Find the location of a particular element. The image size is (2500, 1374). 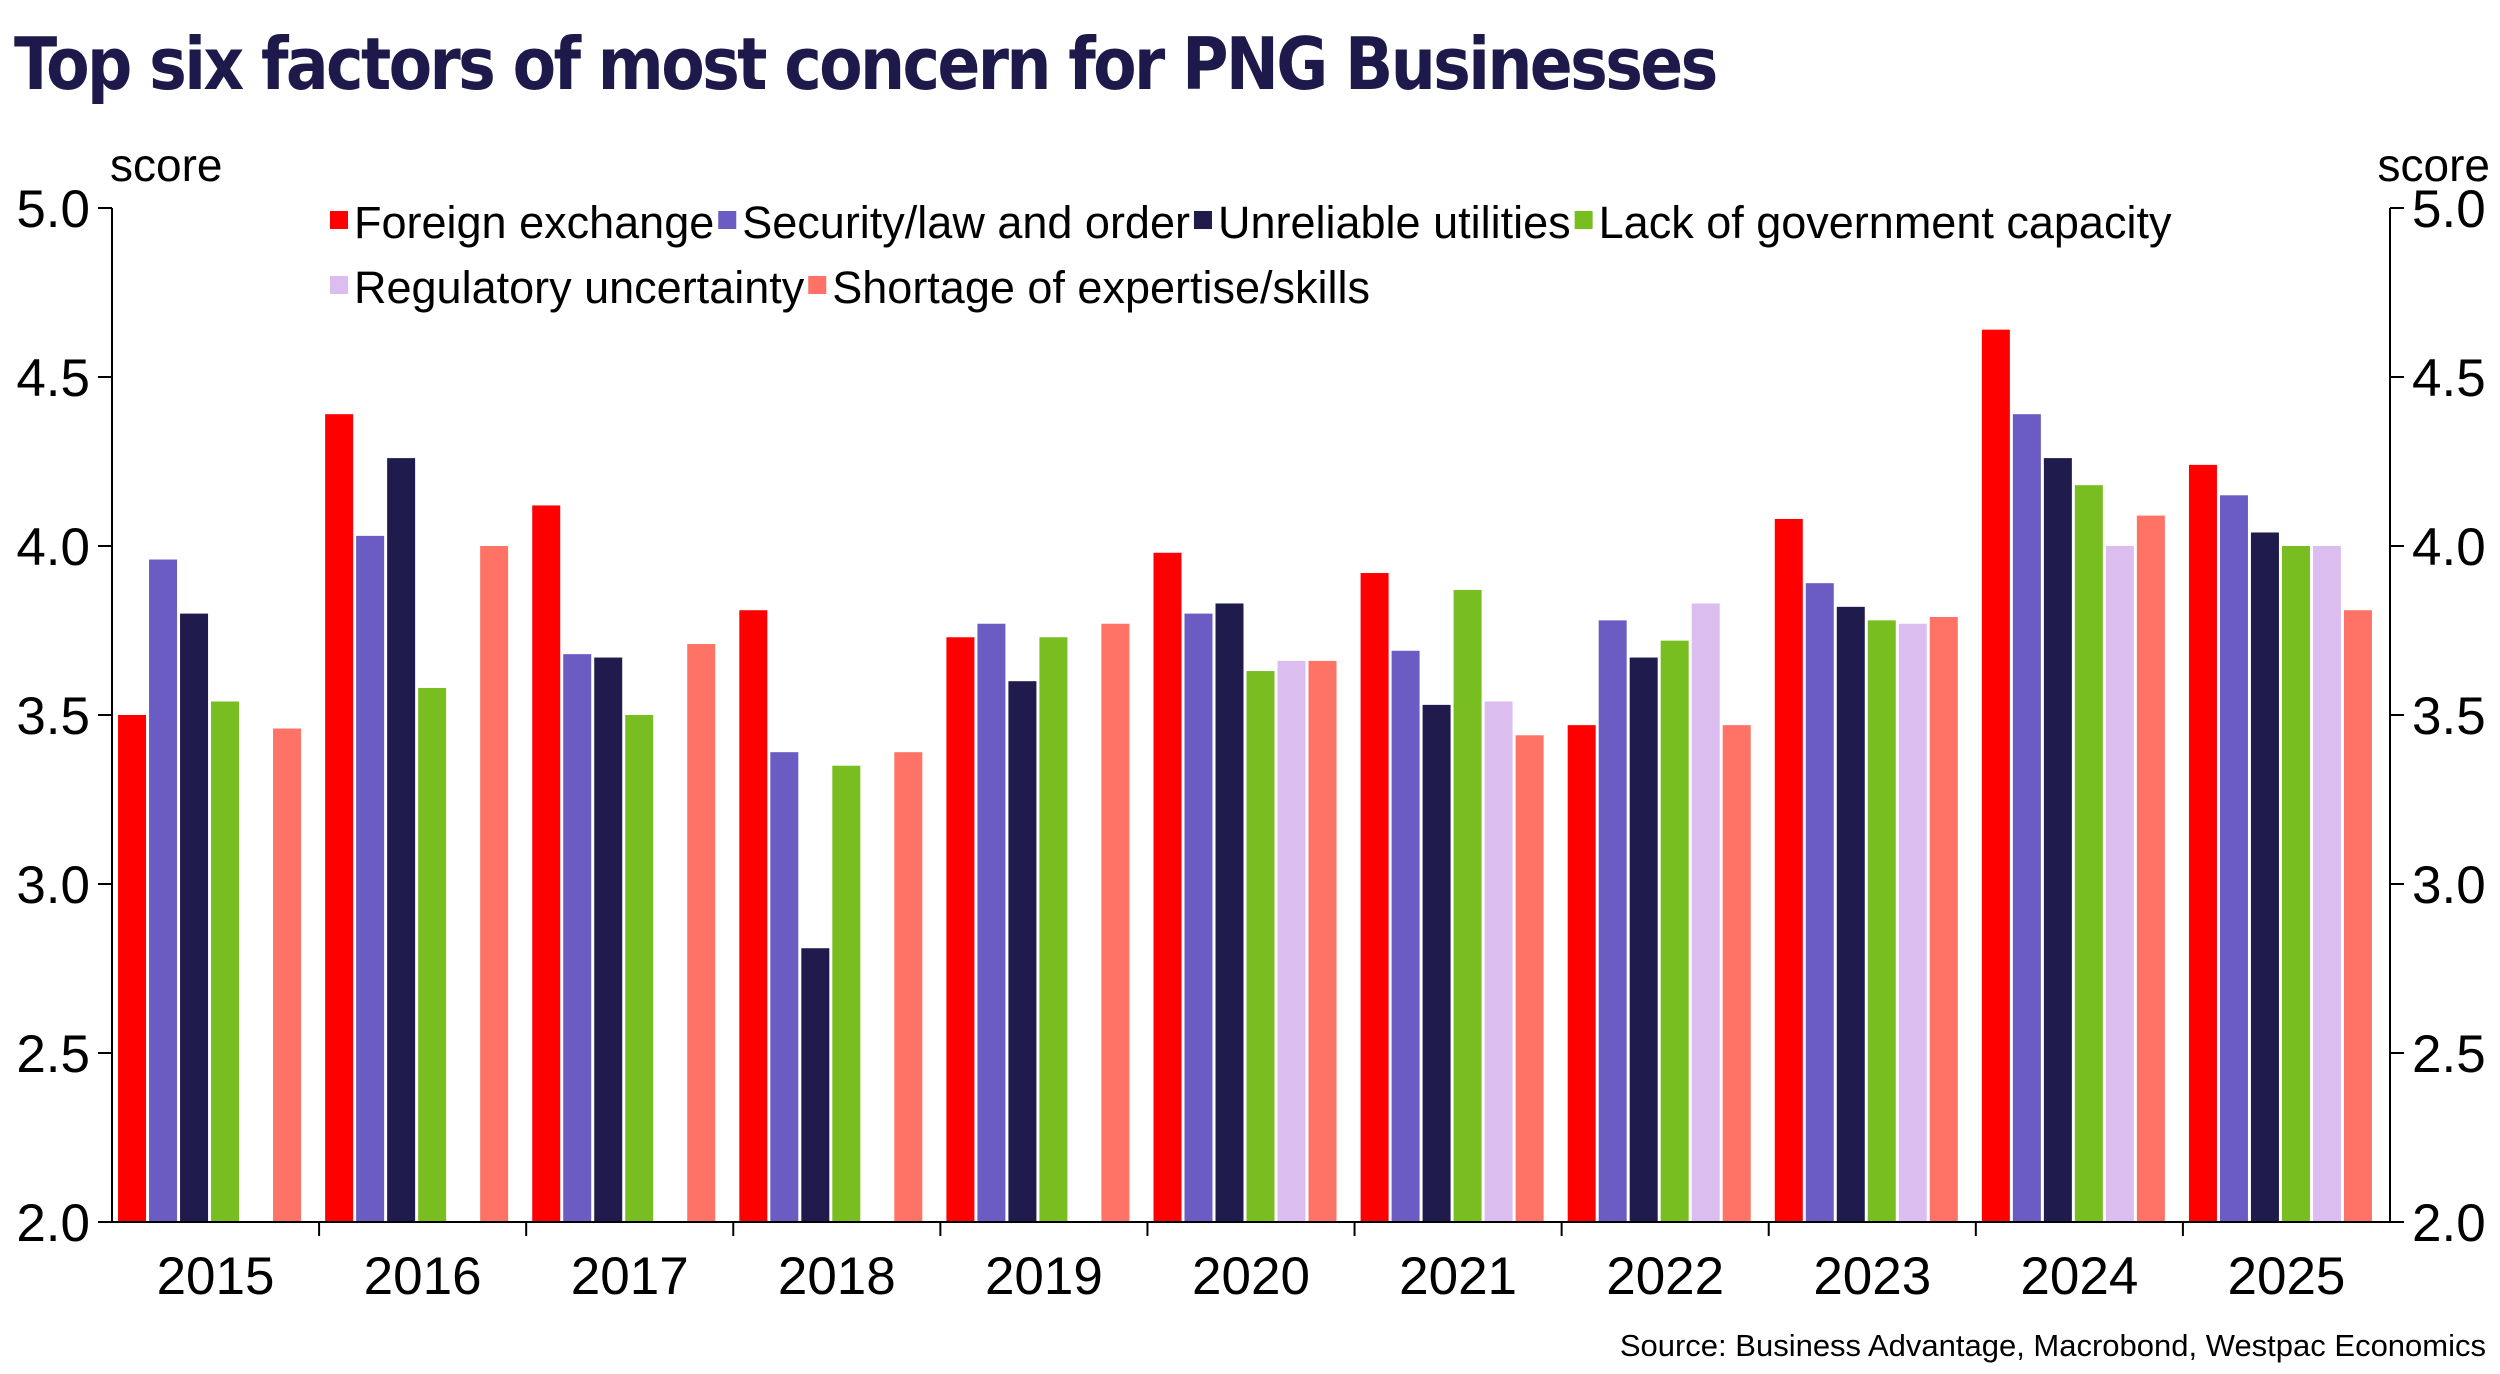

bar-shortage-of-expertise-skills-2024 is located at coordinates (2150, 868).